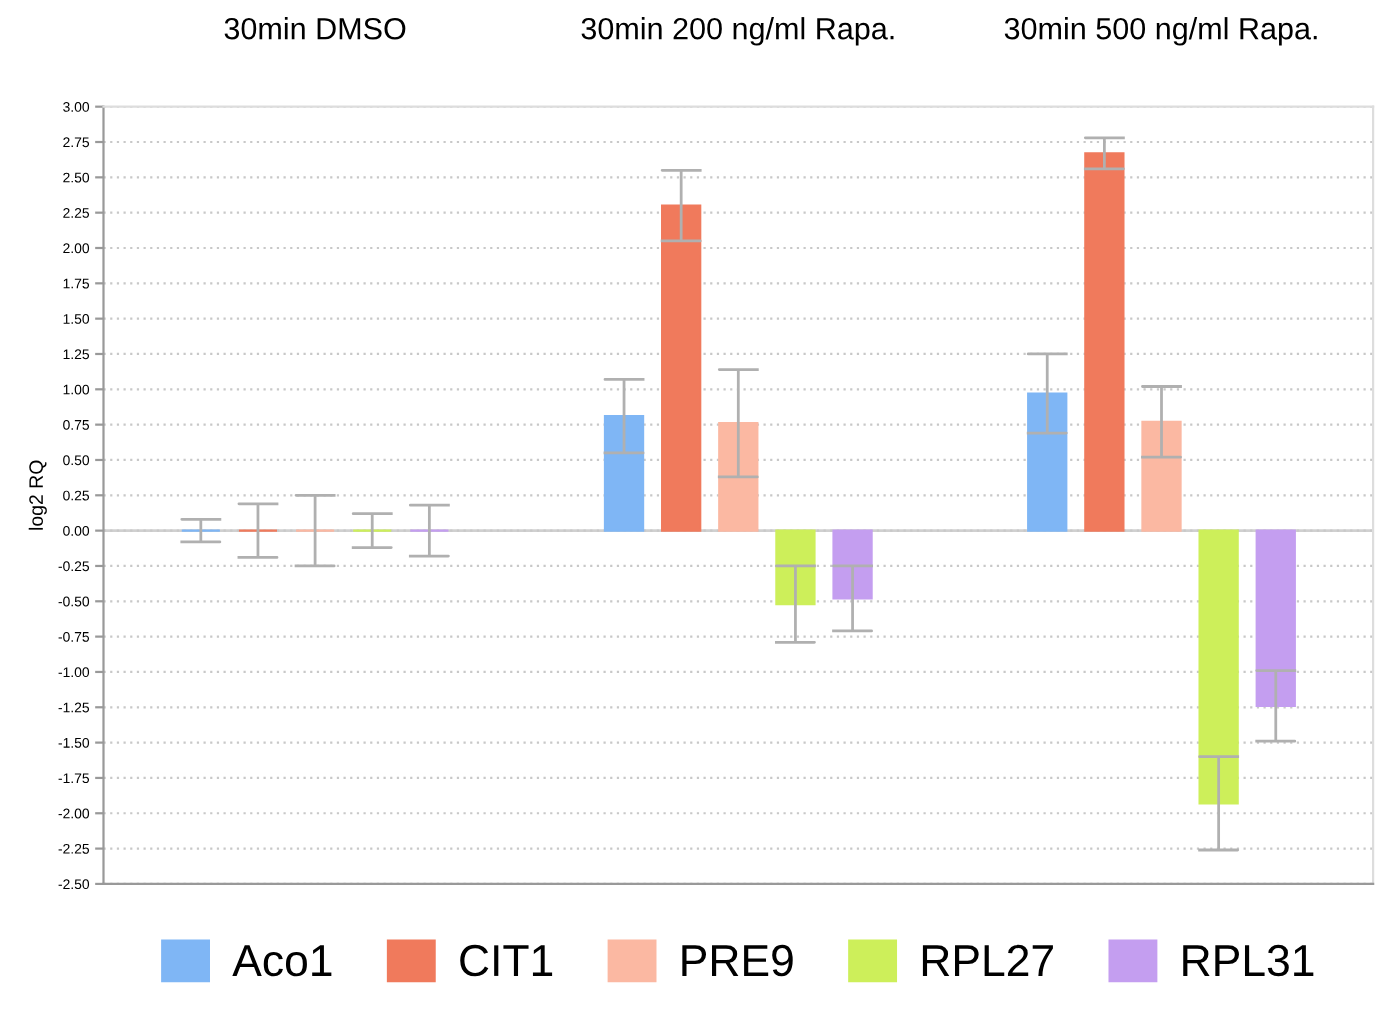 This screenshot has height=1016, width=1380. What do you see at coordinates (737, 31) in the screenshot?
I see `x-tick-label: 30min 200 ng/ml Rapa.` at bounding box center [737, 31].